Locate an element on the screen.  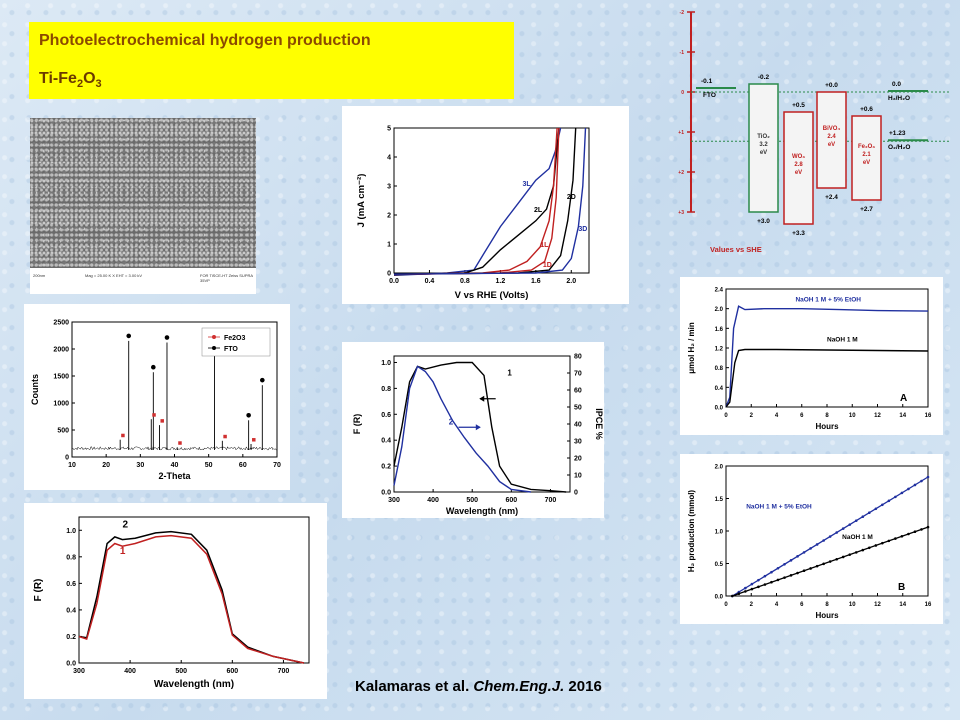
legend-label: FTO is located at coordinates (231, 349).